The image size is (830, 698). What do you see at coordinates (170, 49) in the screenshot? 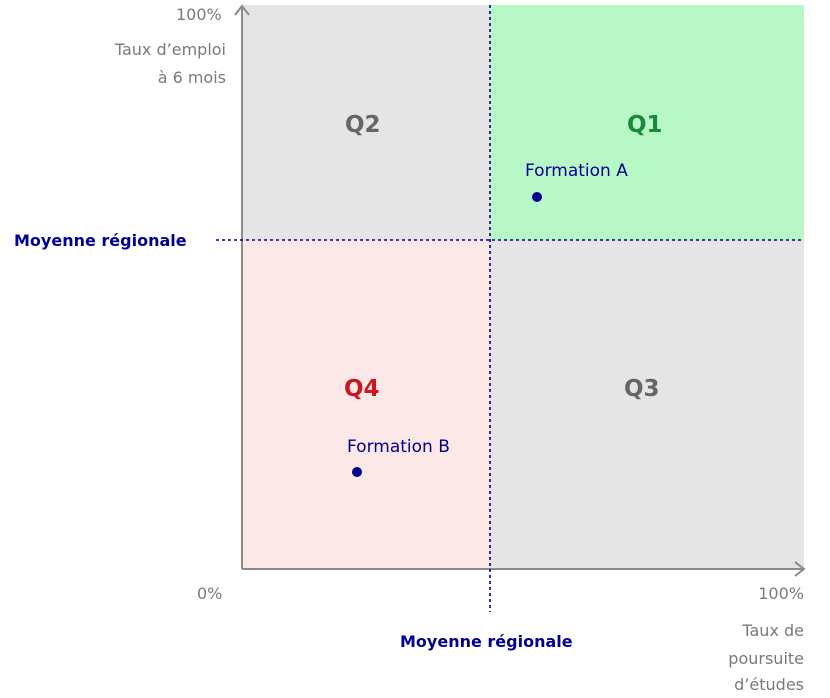
I see `y-axis-title-line1: Taux d’emploi` at bounding box center [170, 49].